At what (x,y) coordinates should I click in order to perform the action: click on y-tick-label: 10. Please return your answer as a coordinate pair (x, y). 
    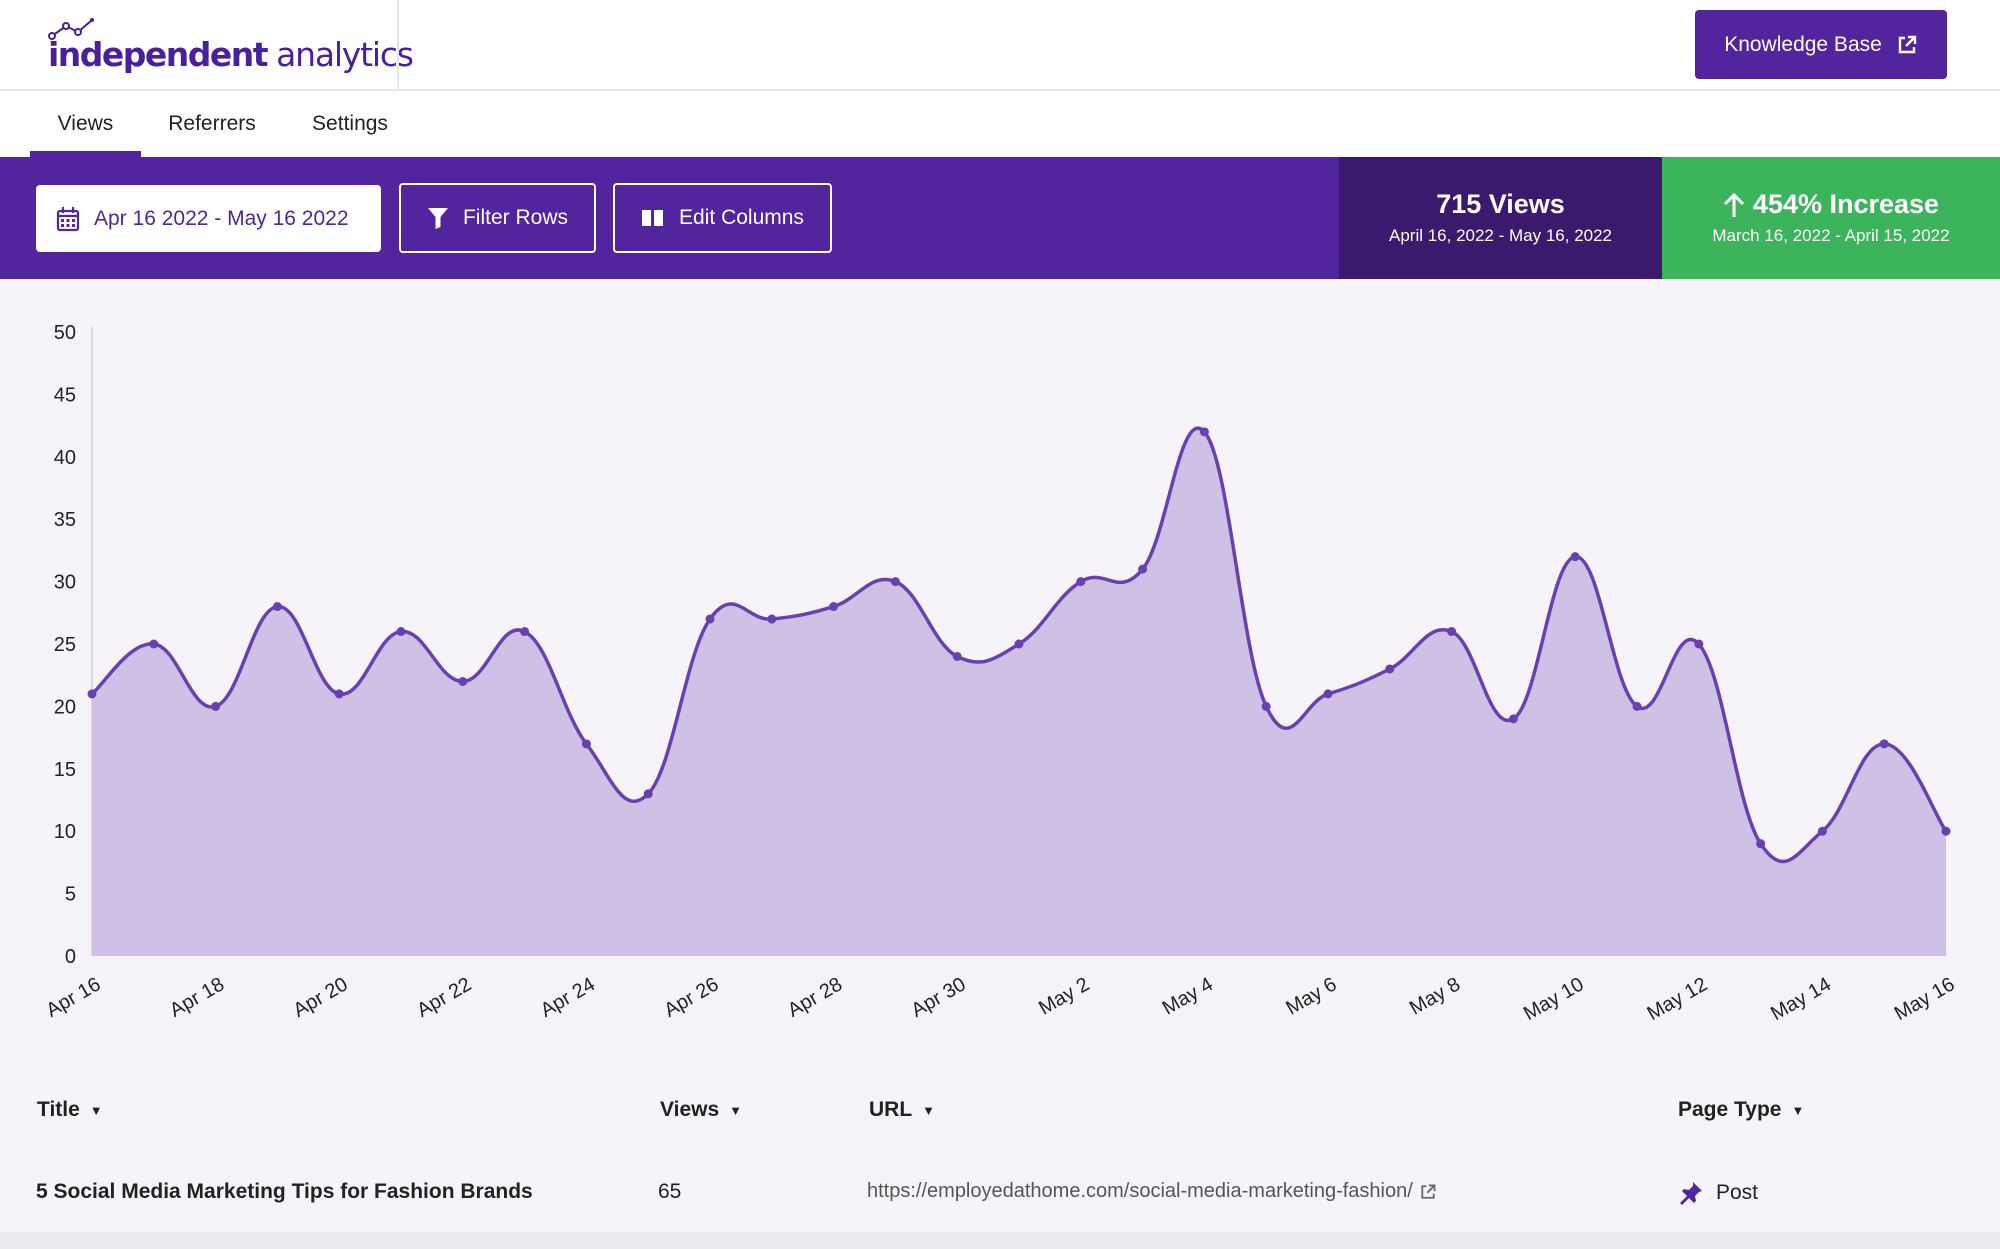
    Looking at the image, I should click on (65, 832).